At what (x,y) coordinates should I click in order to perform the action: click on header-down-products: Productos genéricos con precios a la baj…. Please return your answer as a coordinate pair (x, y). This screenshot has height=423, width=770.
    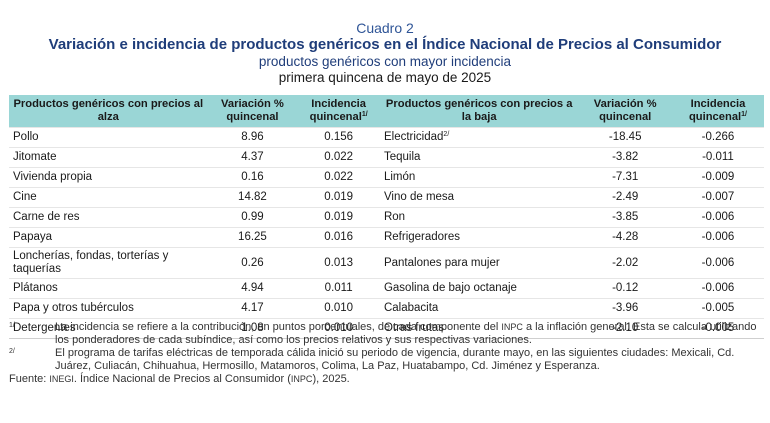
    Looking at the image, I should click on (479, 111).